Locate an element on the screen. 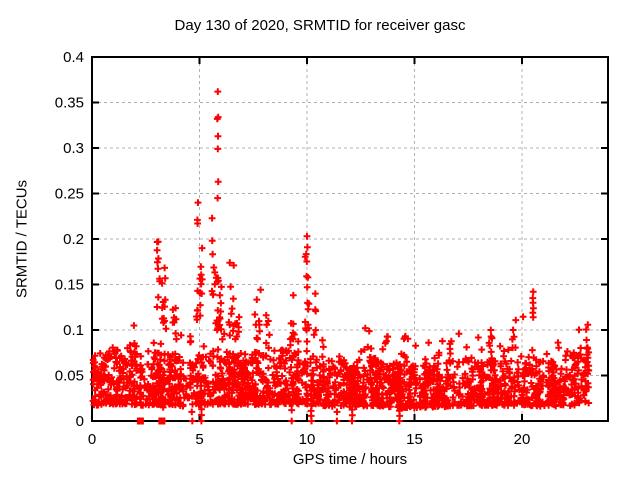  y-tick-label: 0.3 is located at coordinates (73, 148).